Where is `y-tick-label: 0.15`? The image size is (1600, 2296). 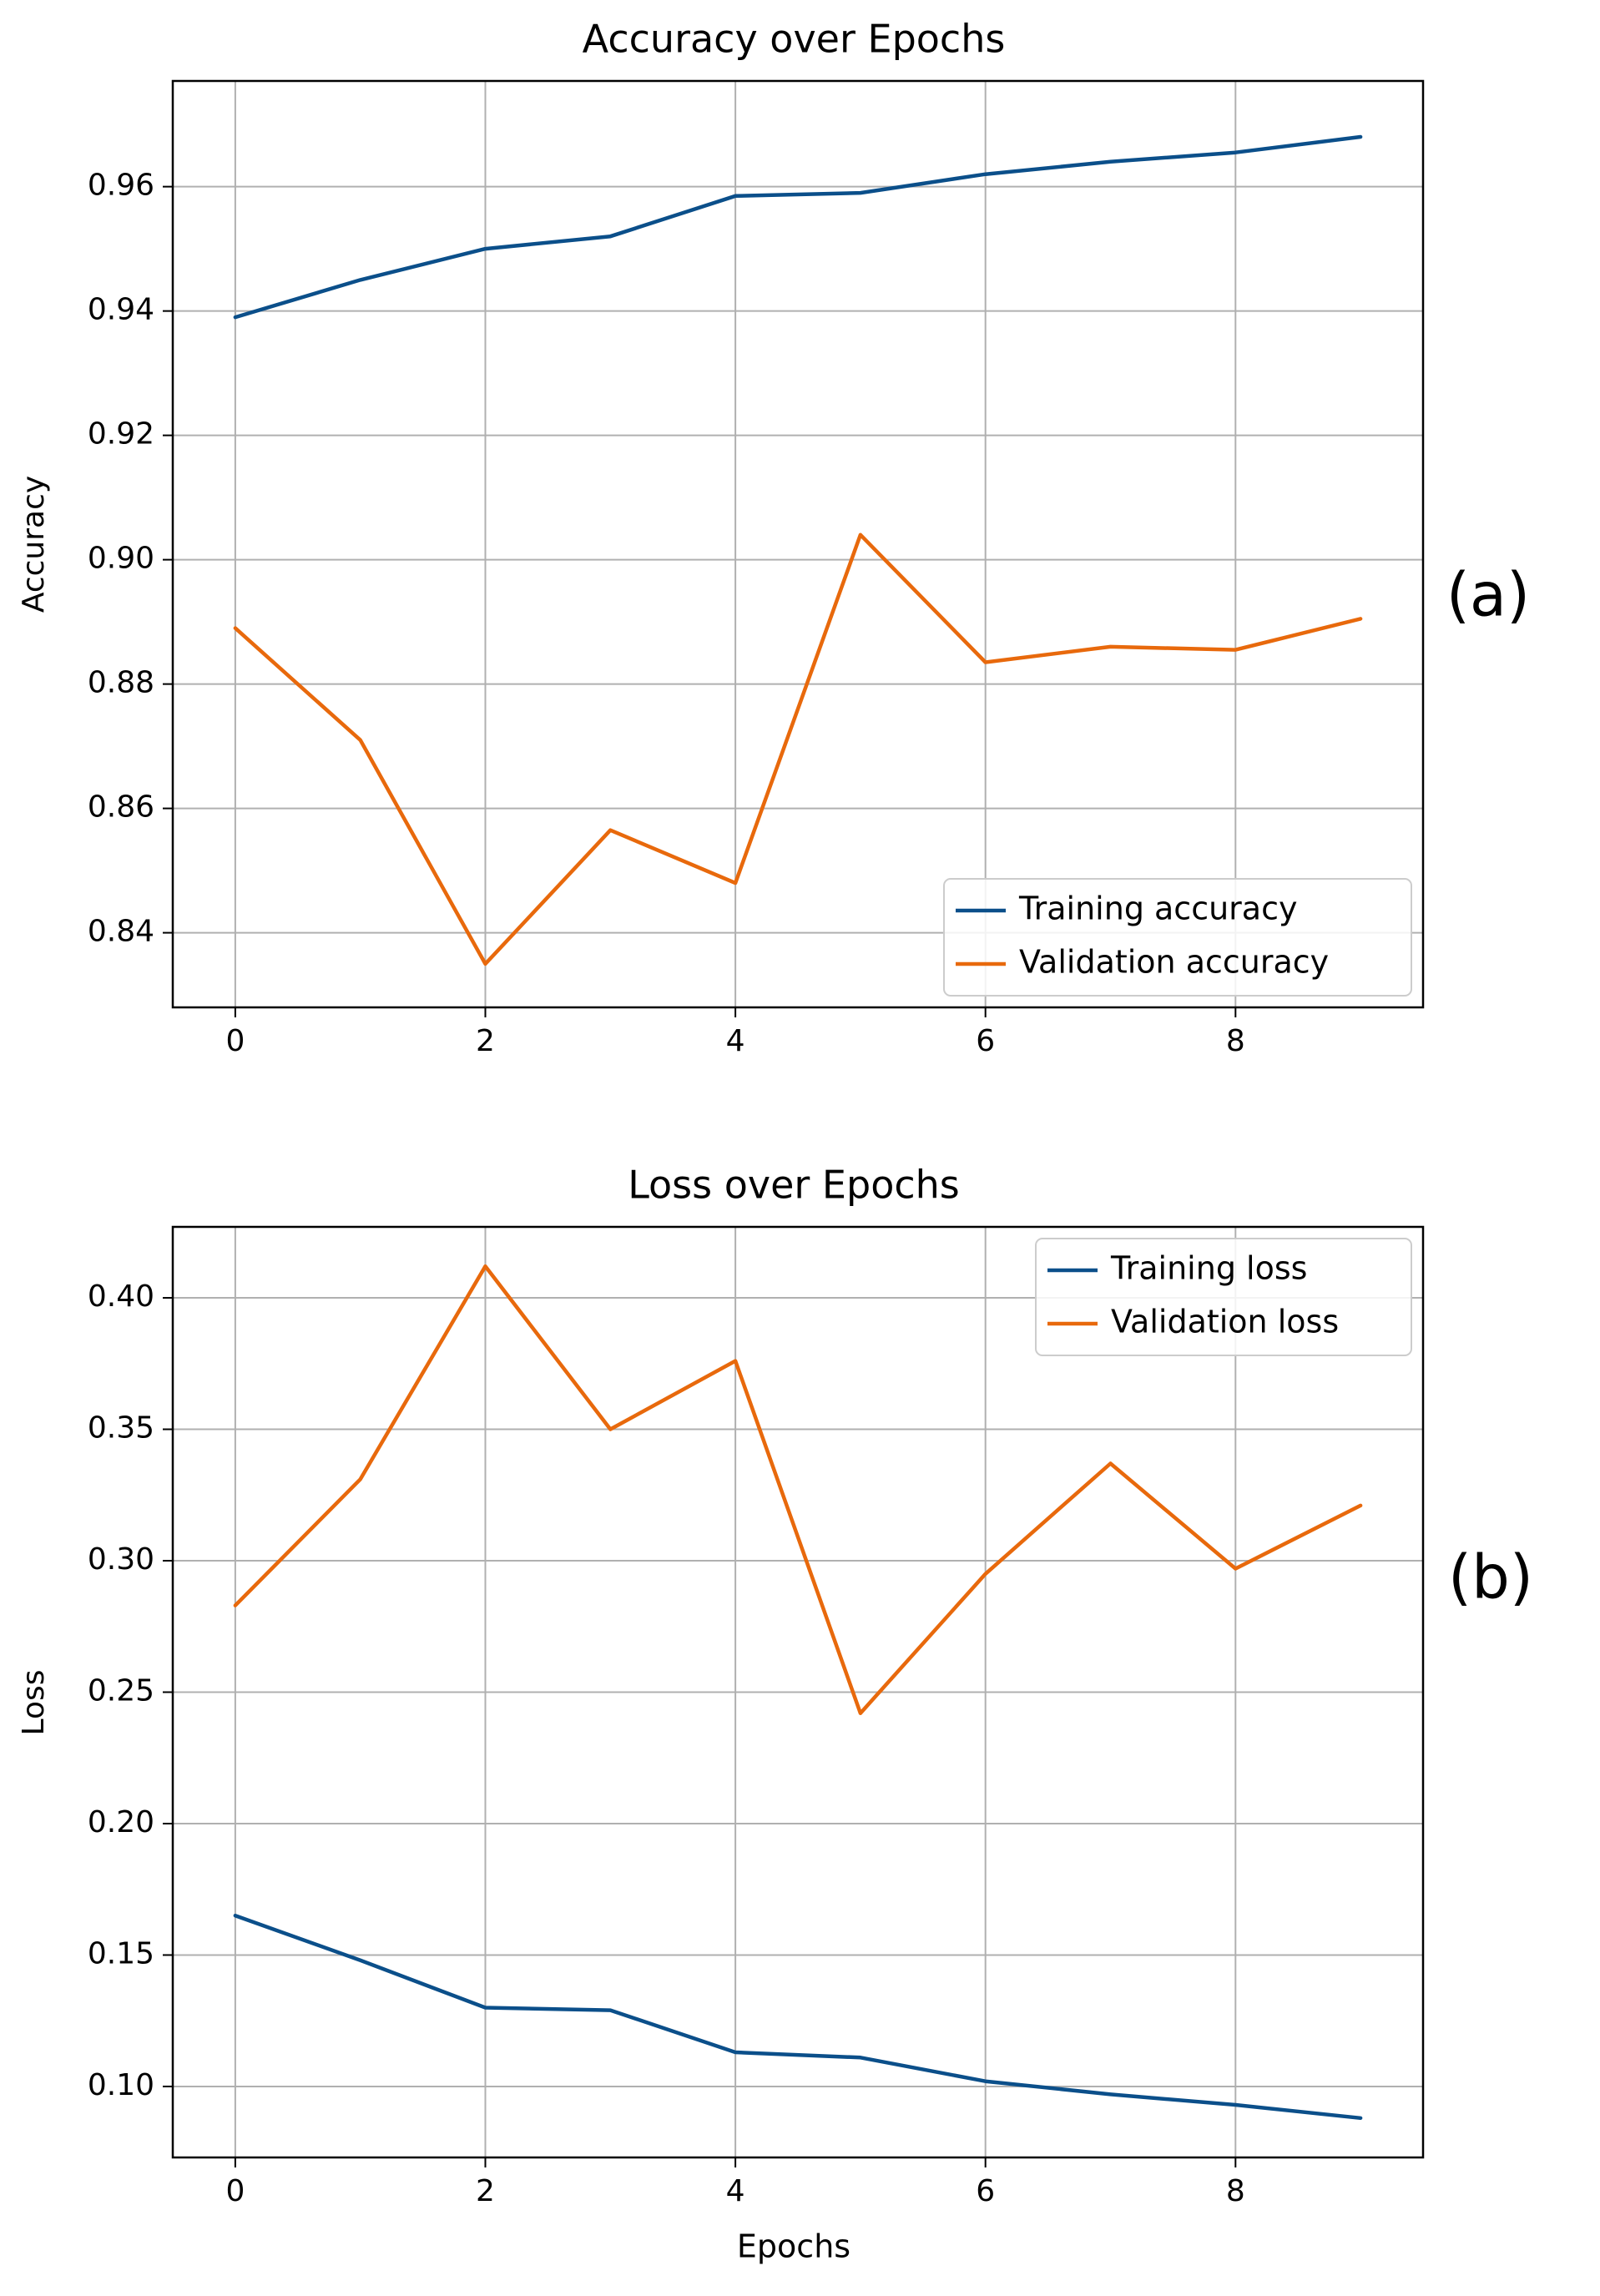
y-tick-label: 0.15 is located at coordinates (121, 1953).